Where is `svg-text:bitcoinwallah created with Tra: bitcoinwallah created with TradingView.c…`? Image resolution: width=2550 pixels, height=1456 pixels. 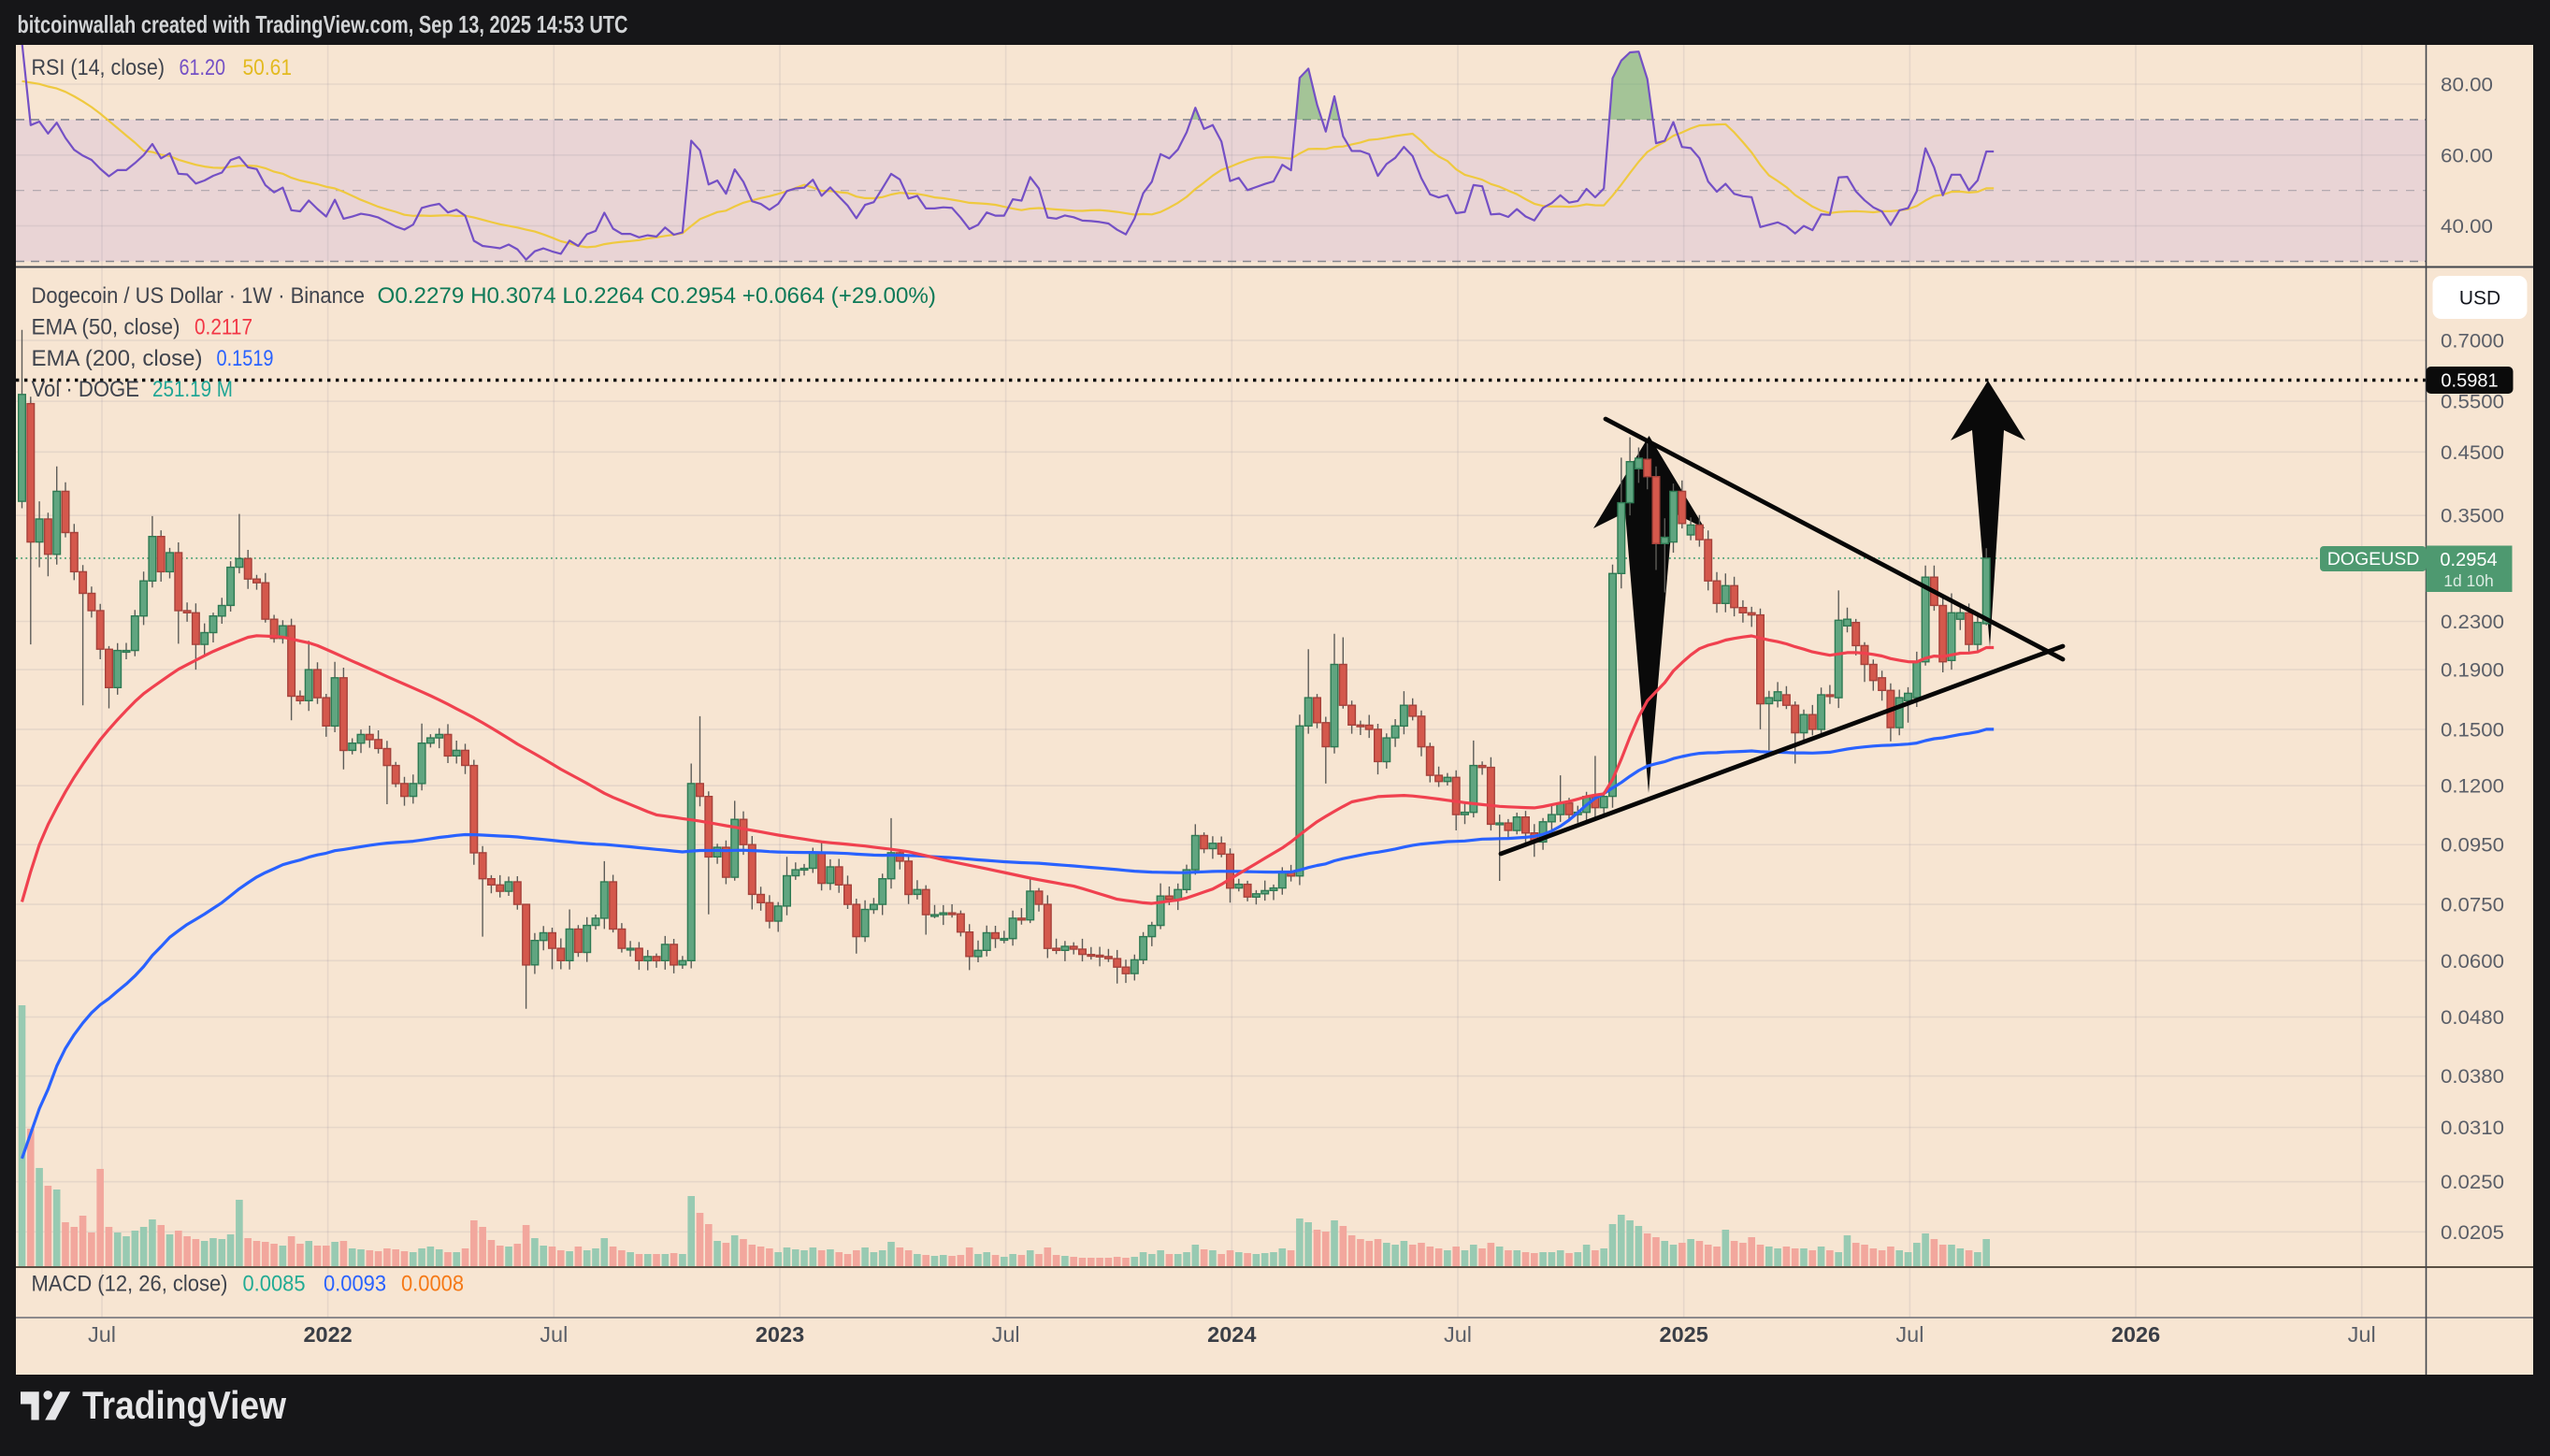
svg-text:bitcoinwallah created with Tra: bitcoinwallah created with TradingView.c… is located at coordinates (323, 24).